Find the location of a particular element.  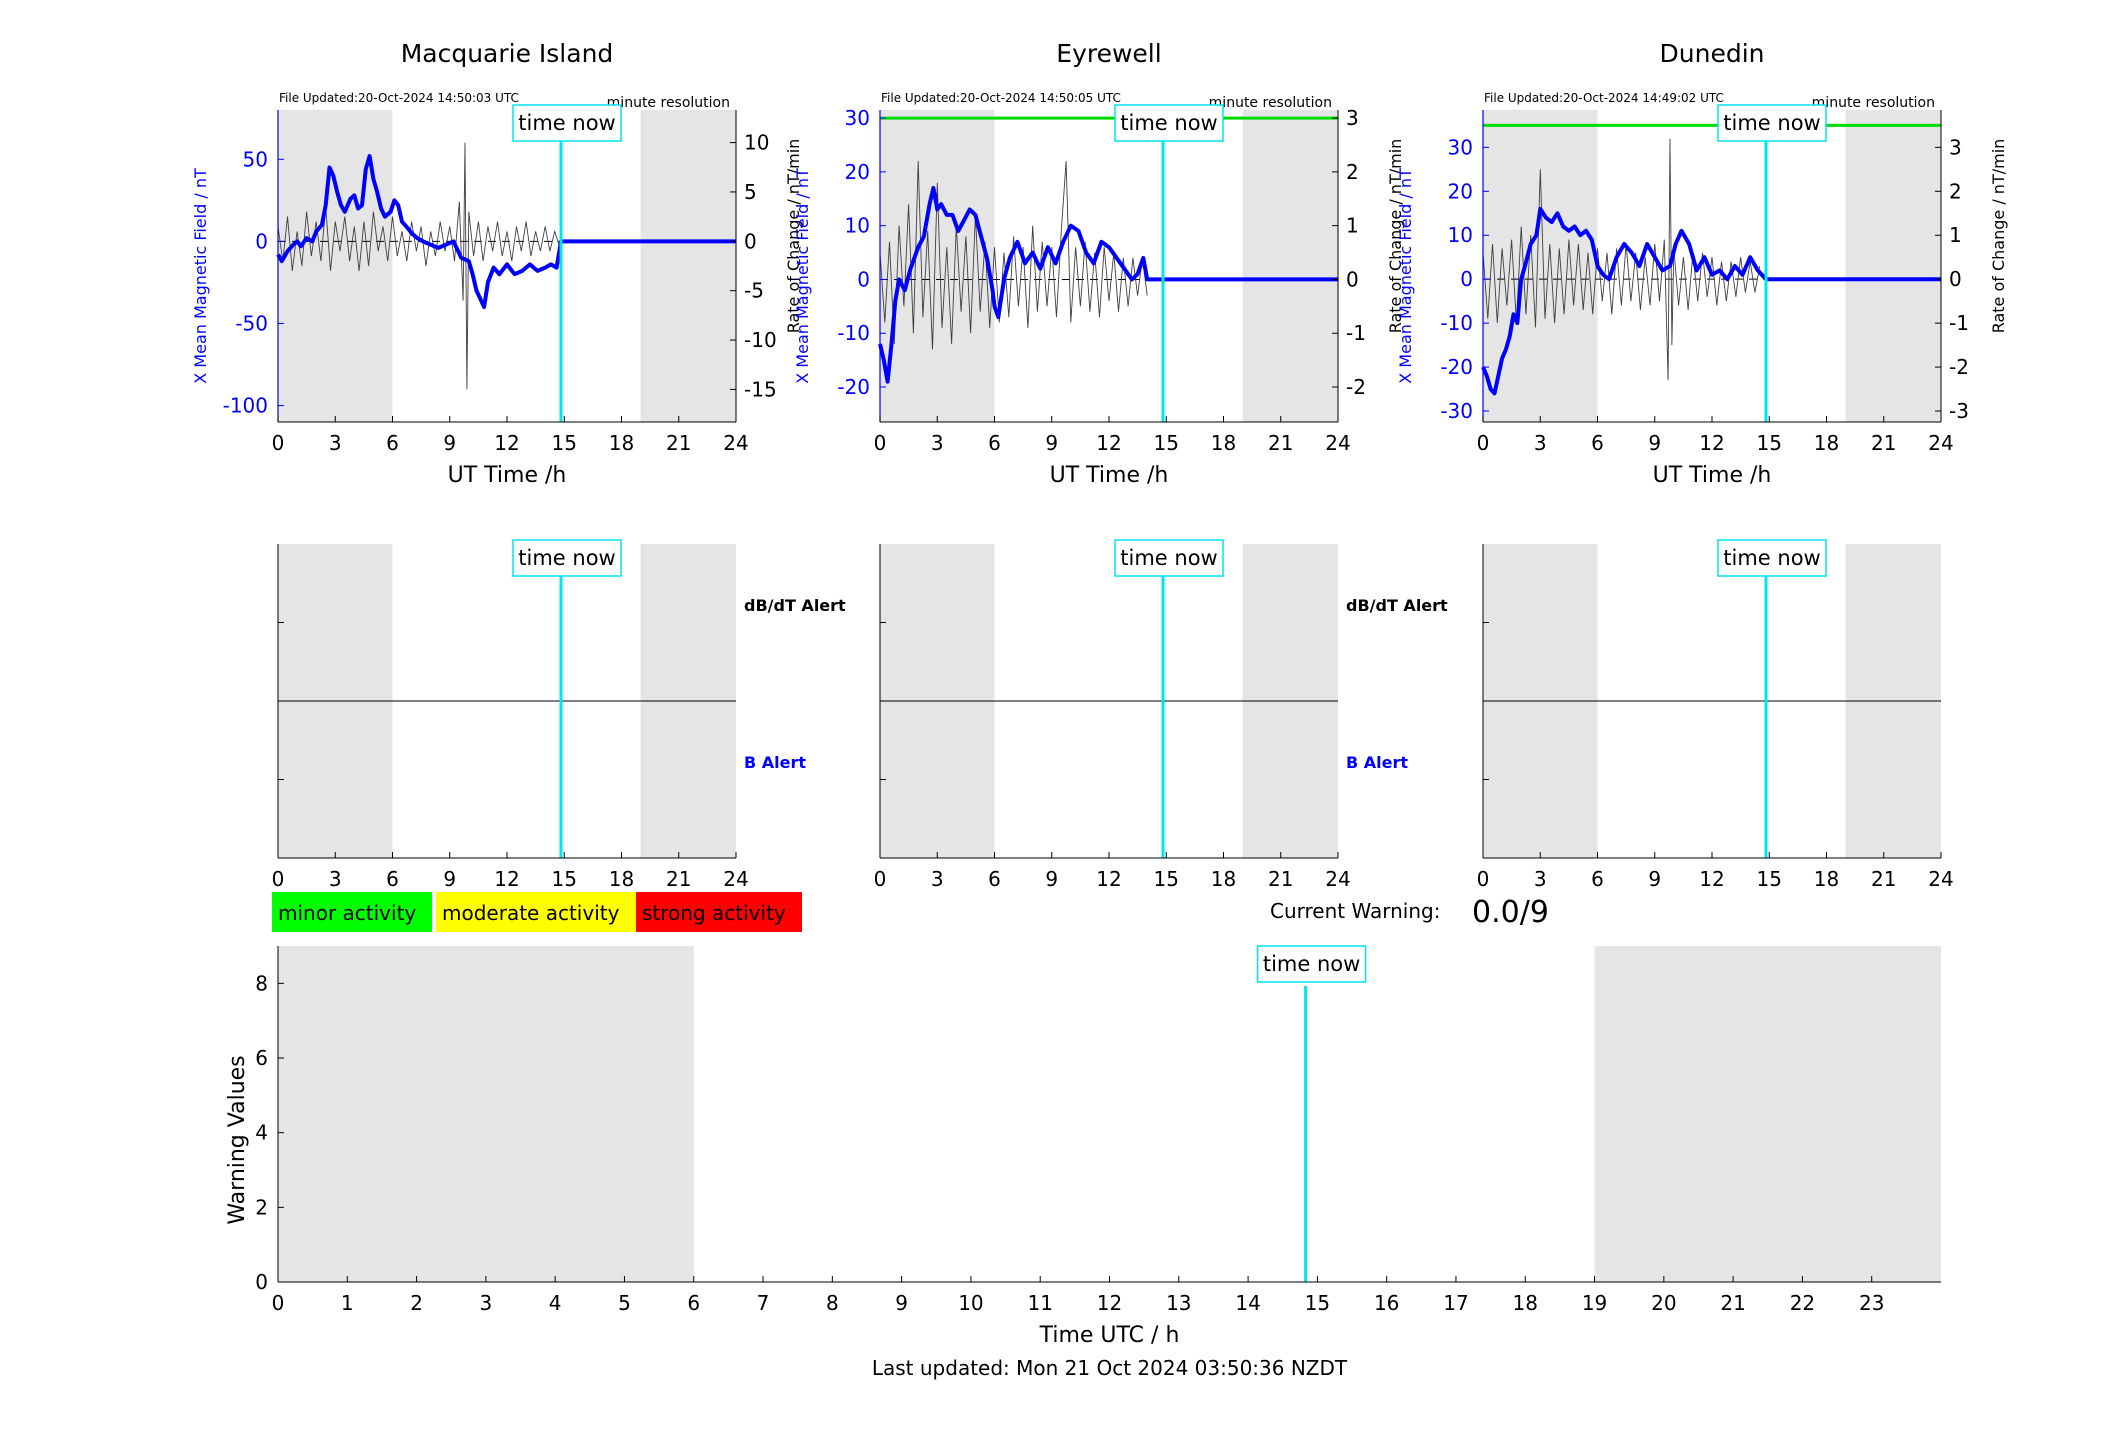

y-tick-label: 4 is located at coordinates (261, 1133).